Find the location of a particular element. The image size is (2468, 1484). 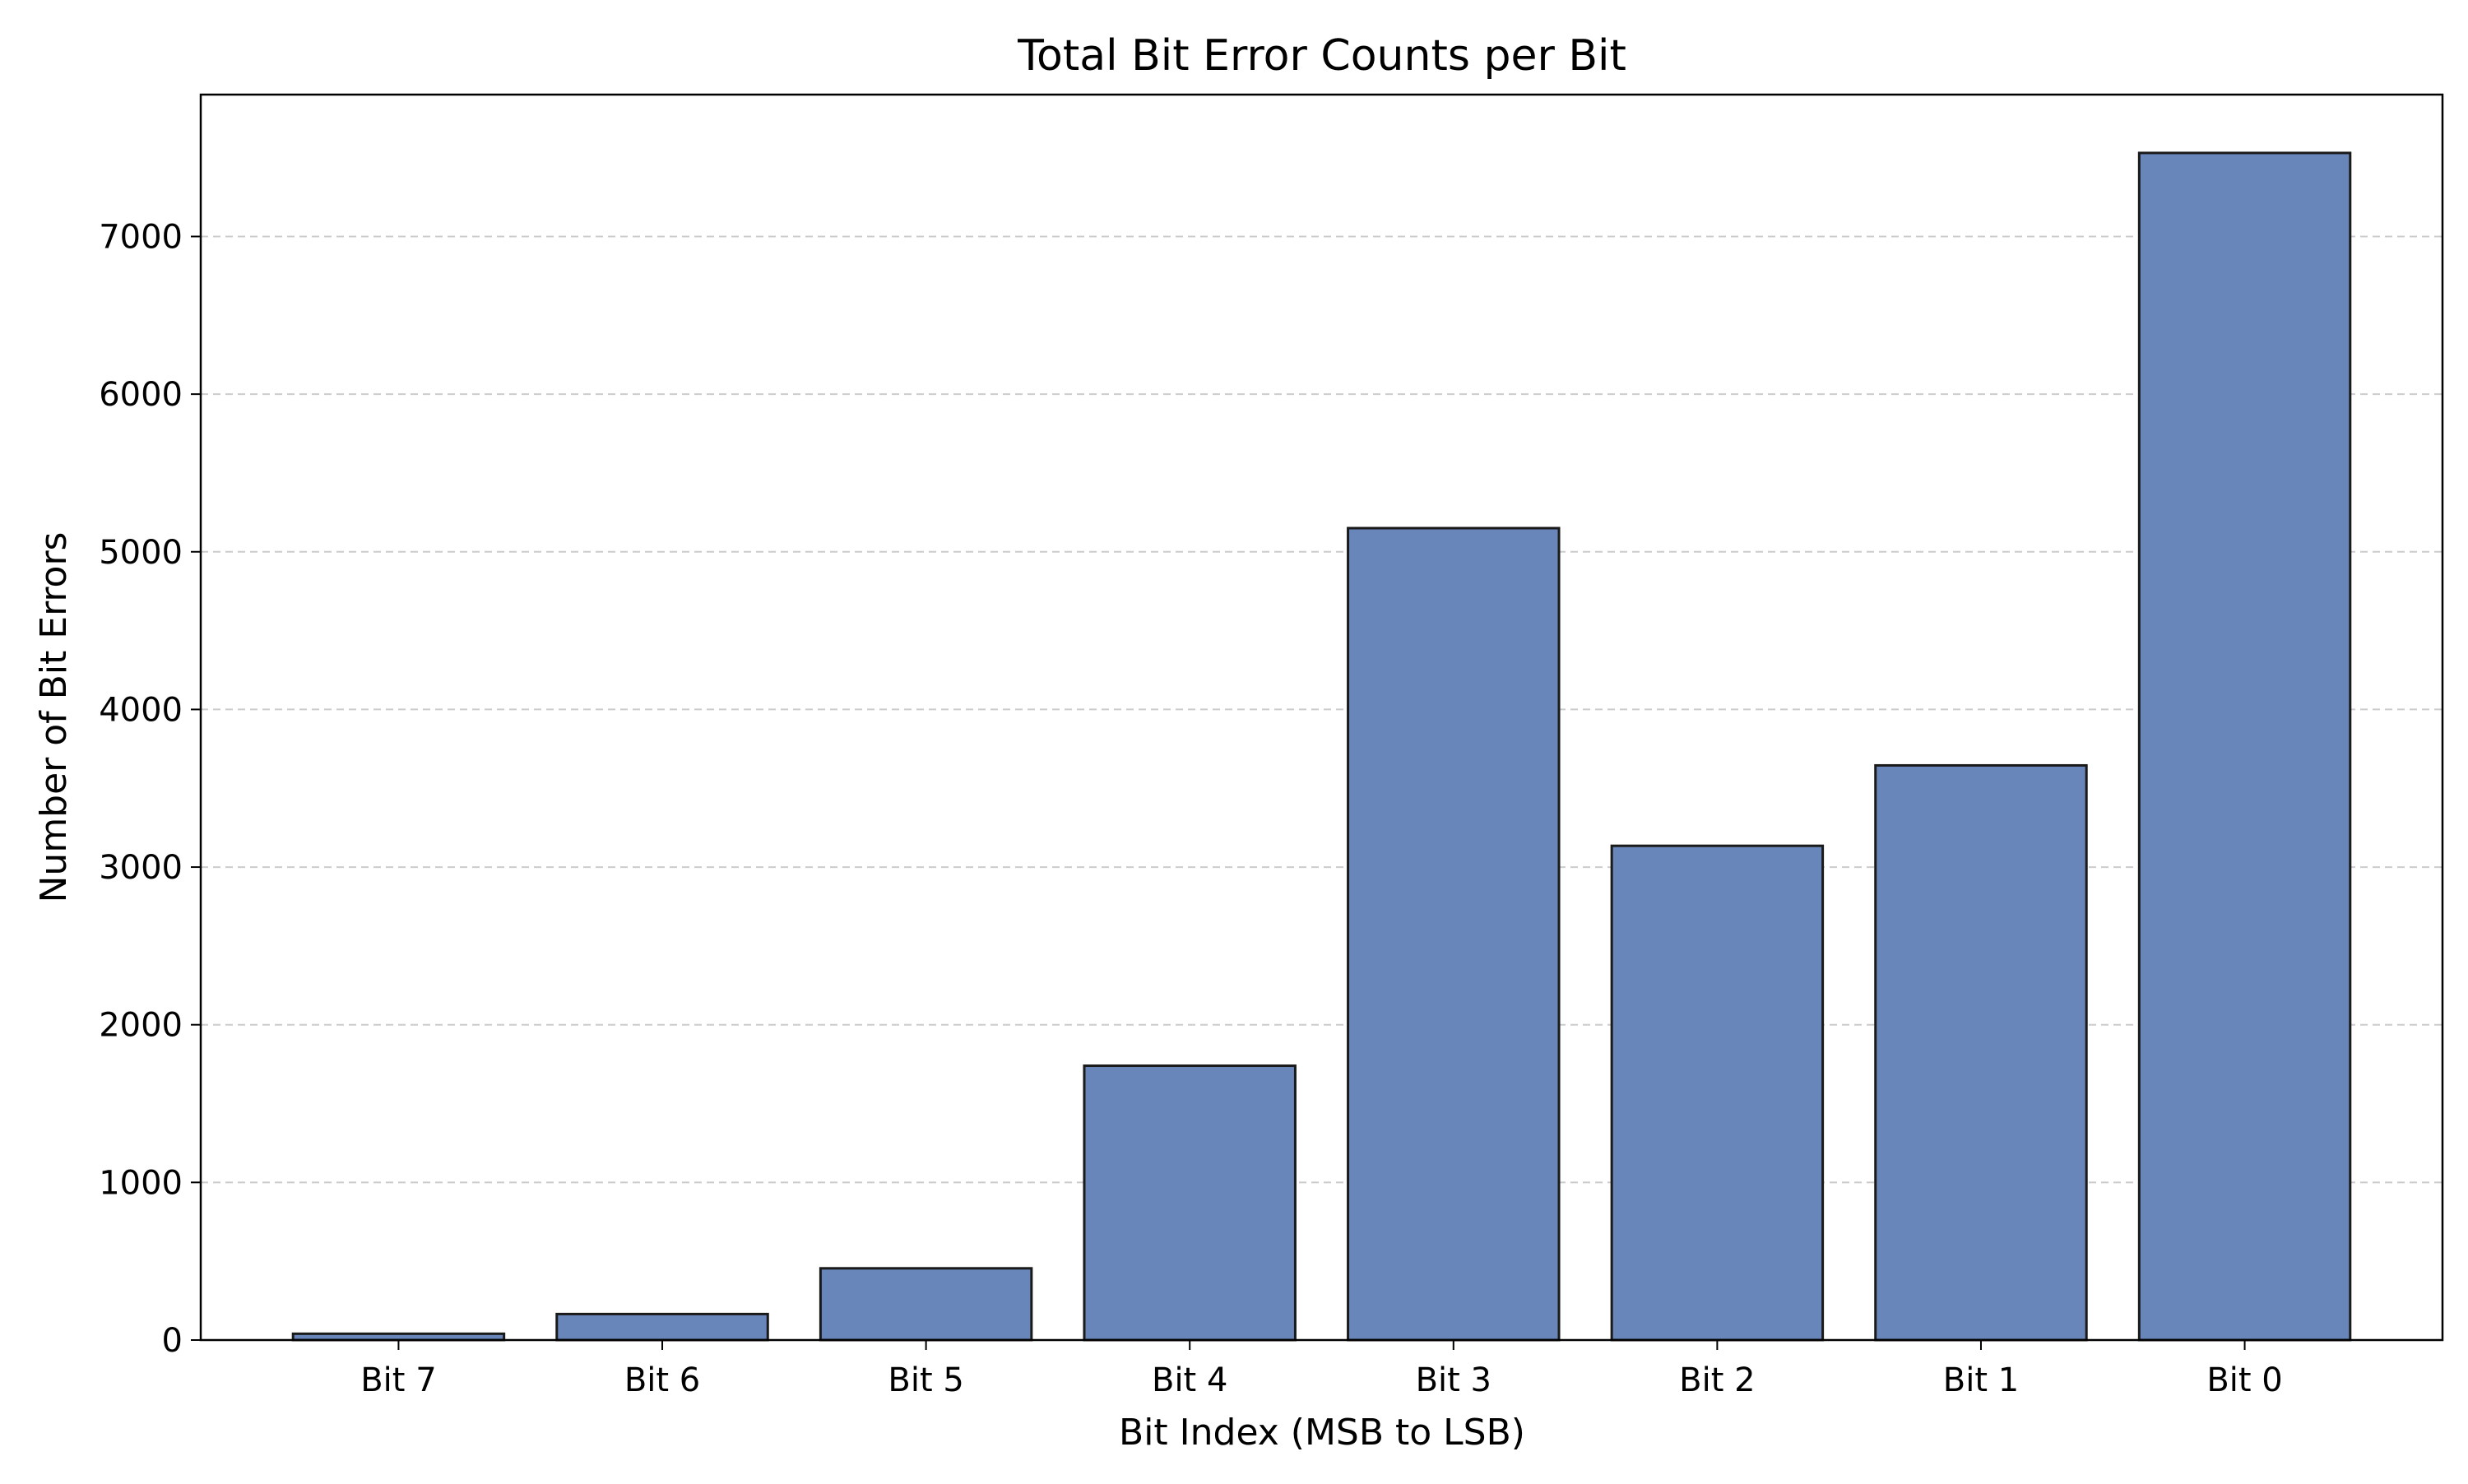

y-tick-label: 4000 is located at coordinates (141, 710).